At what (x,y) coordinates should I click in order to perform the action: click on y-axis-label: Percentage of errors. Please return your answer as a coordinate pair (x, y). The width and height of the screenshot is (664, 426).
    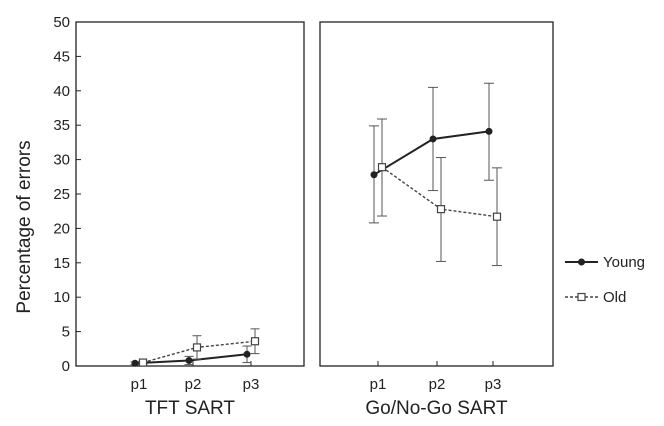
    Looking at the image, I should click on (24, 226).